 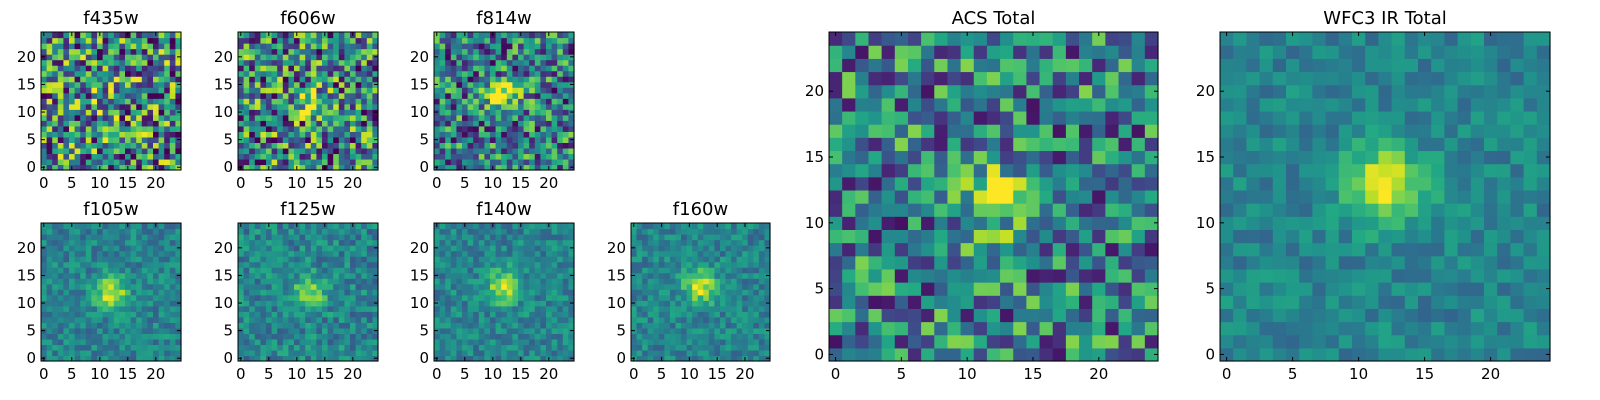 What do you see at coordinates (269, 374) in the screenshot?
I see `x-tick-label: 5` at bounding box center [269, 374].